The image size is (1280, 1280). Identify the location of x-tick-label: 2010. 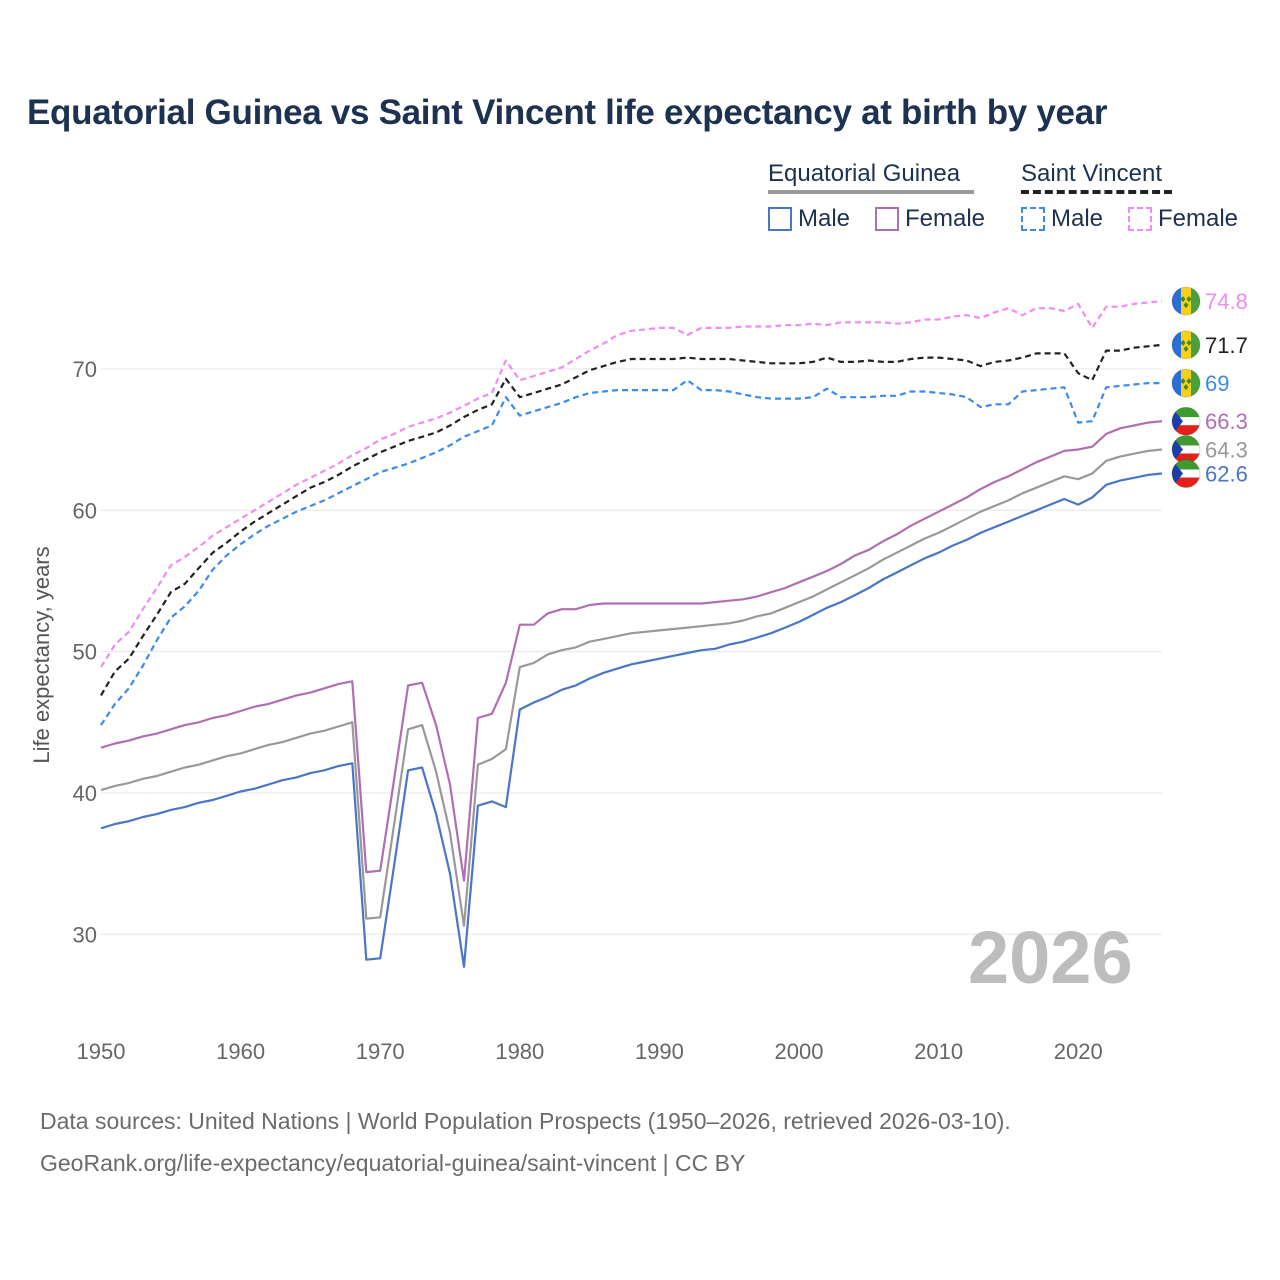
(938, 1051).